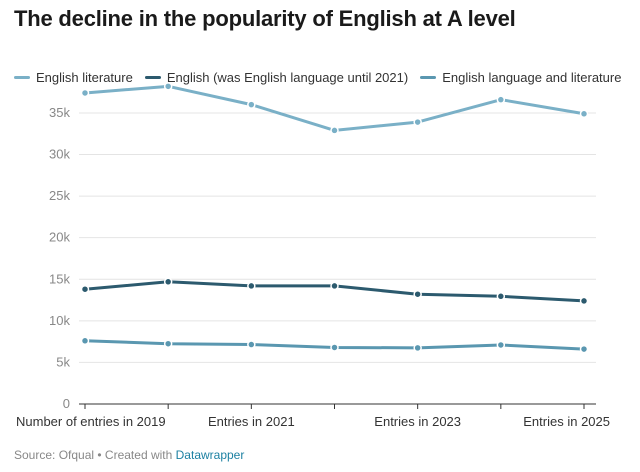 The image size is (640, 472). I want to click on y-tick-label: 0, so click(66, 403).